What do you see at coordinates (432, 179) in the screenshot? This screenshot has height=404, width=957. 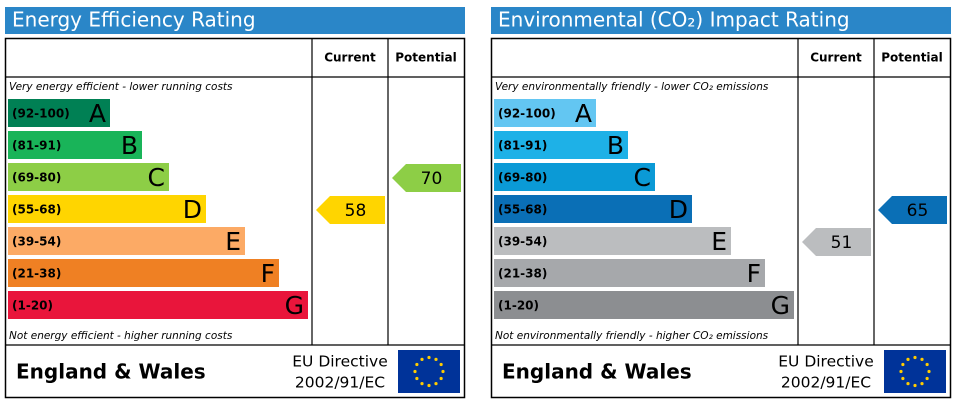 I see `rating-value: 70` at bounding box center [432, 179].